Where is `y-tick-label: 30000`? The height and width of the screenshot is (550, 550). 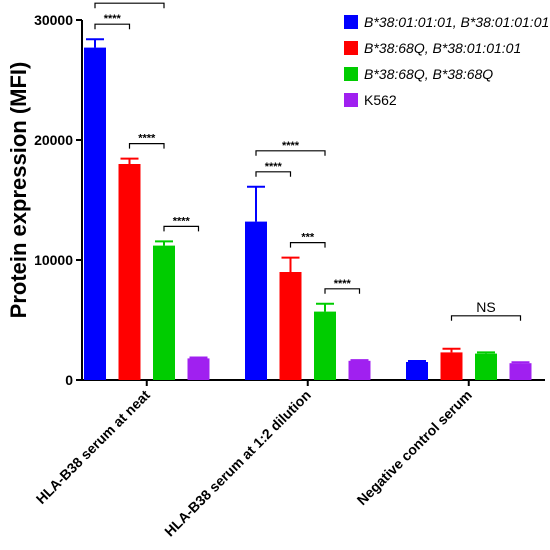
y-tick-label: 30000 is located at coordinates (53, 20).